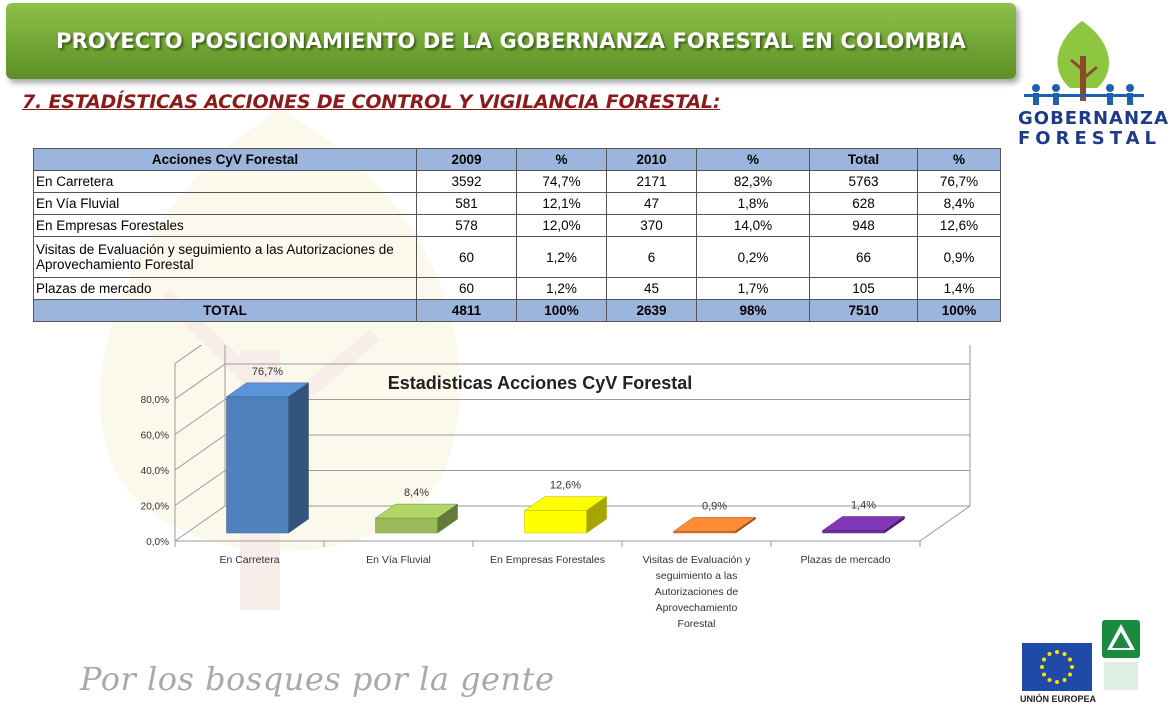  What do you see at coordinates (945, 523) in the screenshot?
I see `floor-edge` at bounding box center [945, 523].